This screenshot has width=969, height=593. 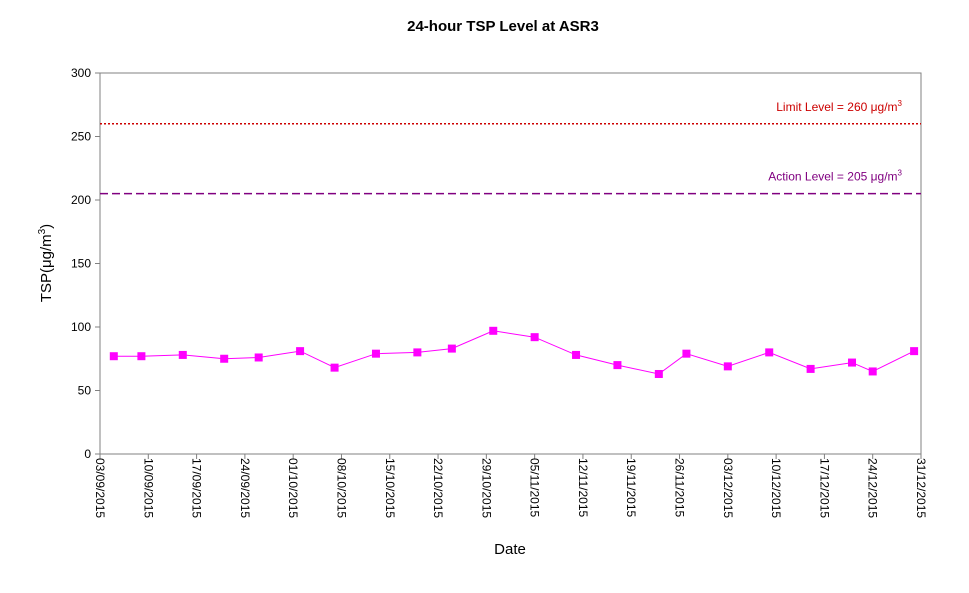 I want to click on tsp-series, so click(x=514, y=352).